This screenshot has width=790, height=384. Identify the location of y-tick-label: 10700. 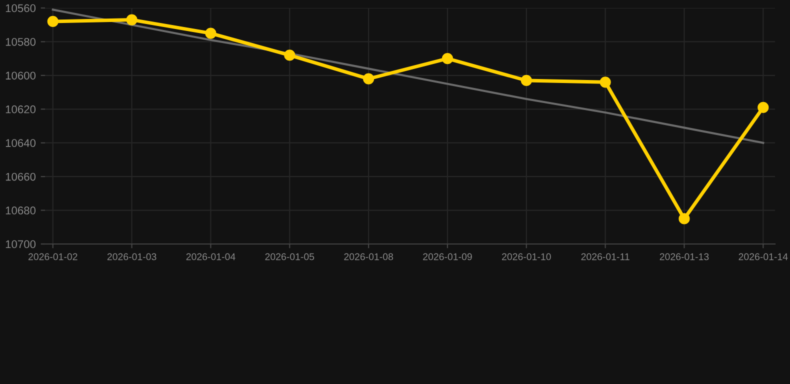
(21, 244).